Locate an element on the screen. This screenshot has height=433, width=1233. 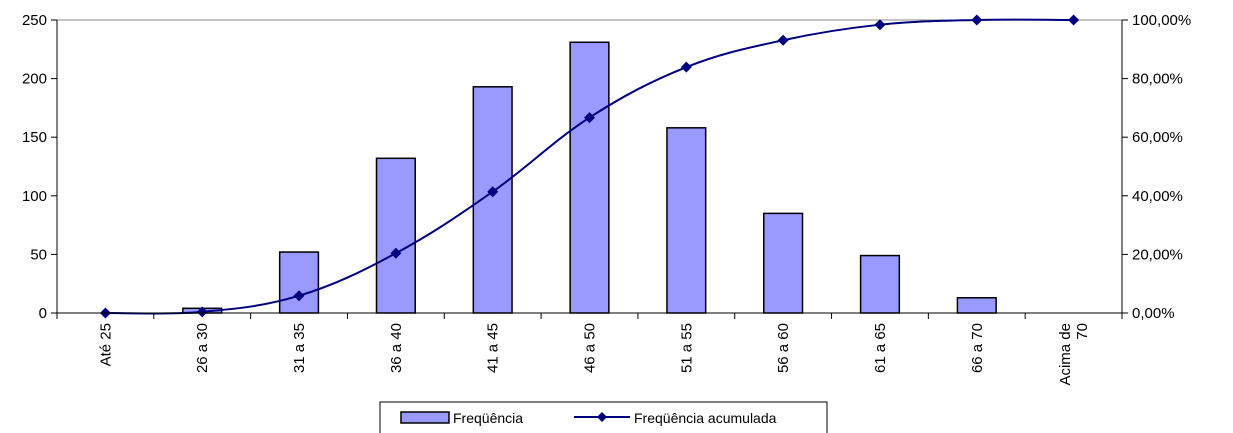
legend-label-frequency: Freqüência is located at coordinates (488, 418).